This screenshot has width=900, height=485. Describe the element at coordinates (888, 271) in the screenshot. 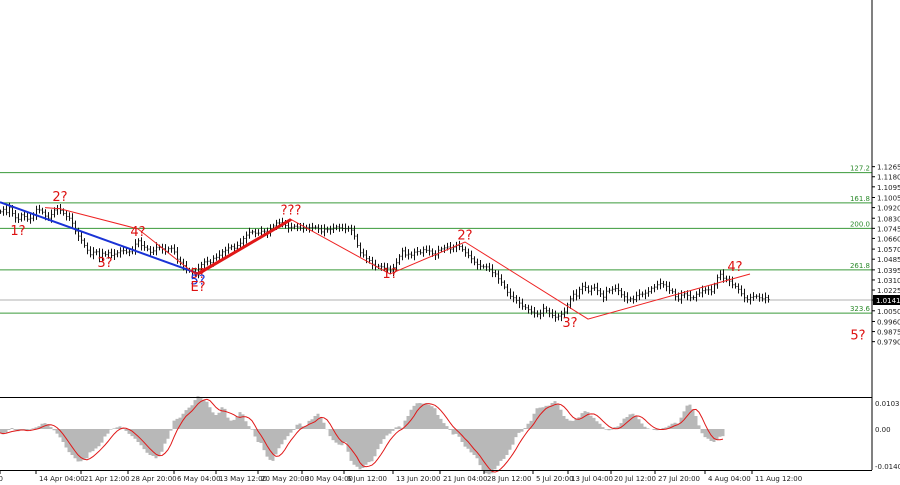

I see `price-tick-label: 1.0395` at that location.